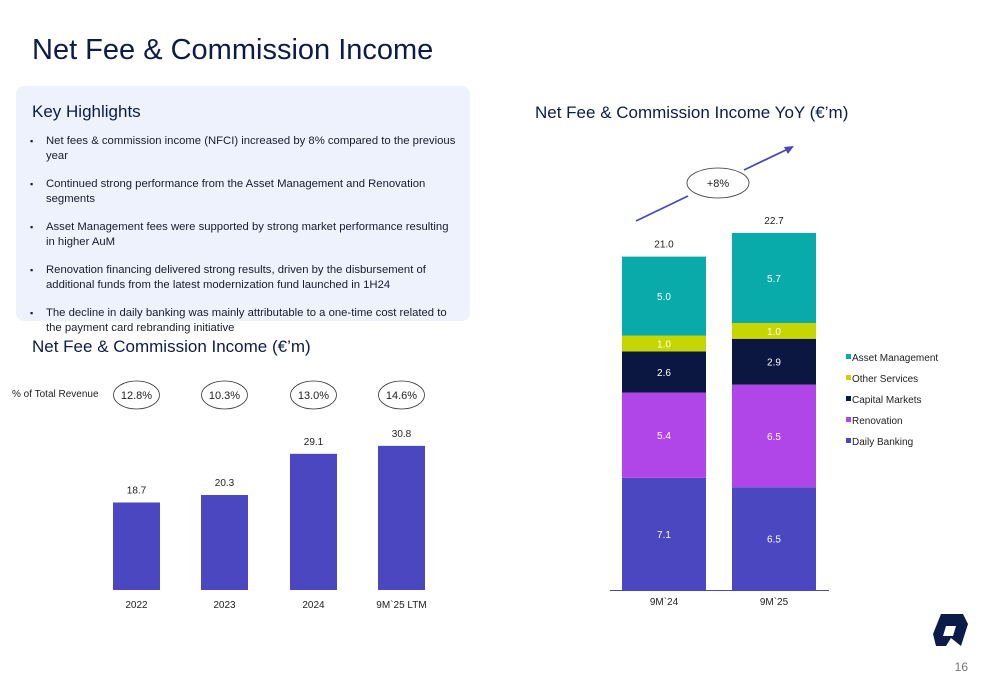 The width and height of the screenshot is (1000, 685). I want to click on revenue-share-label: 14.6%, so click(401, 396).